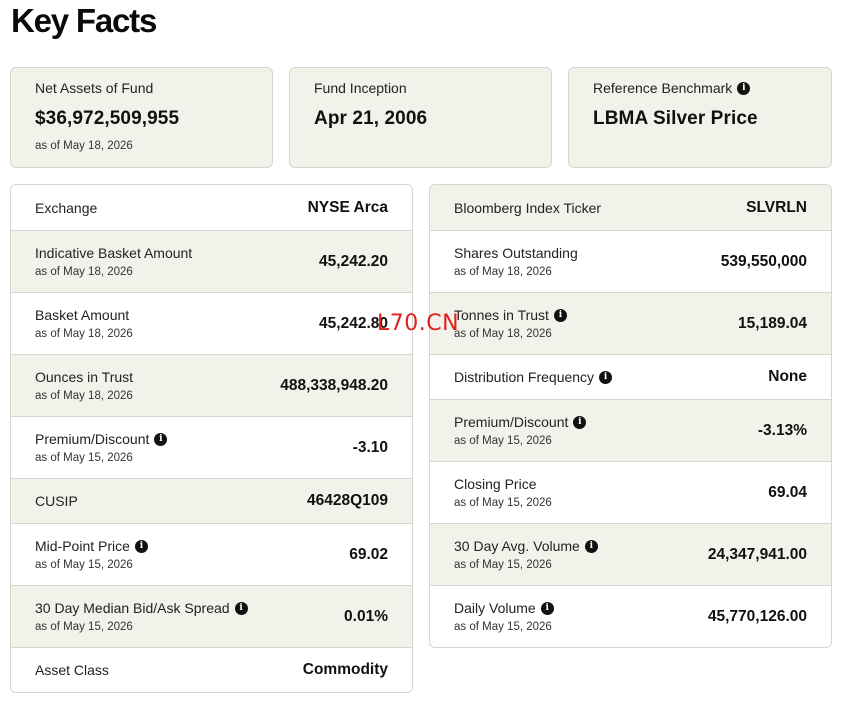  Describe the element at coordinates (84, 377) in the screenshot. I see `row-label: Ounces in Trust` at that location.